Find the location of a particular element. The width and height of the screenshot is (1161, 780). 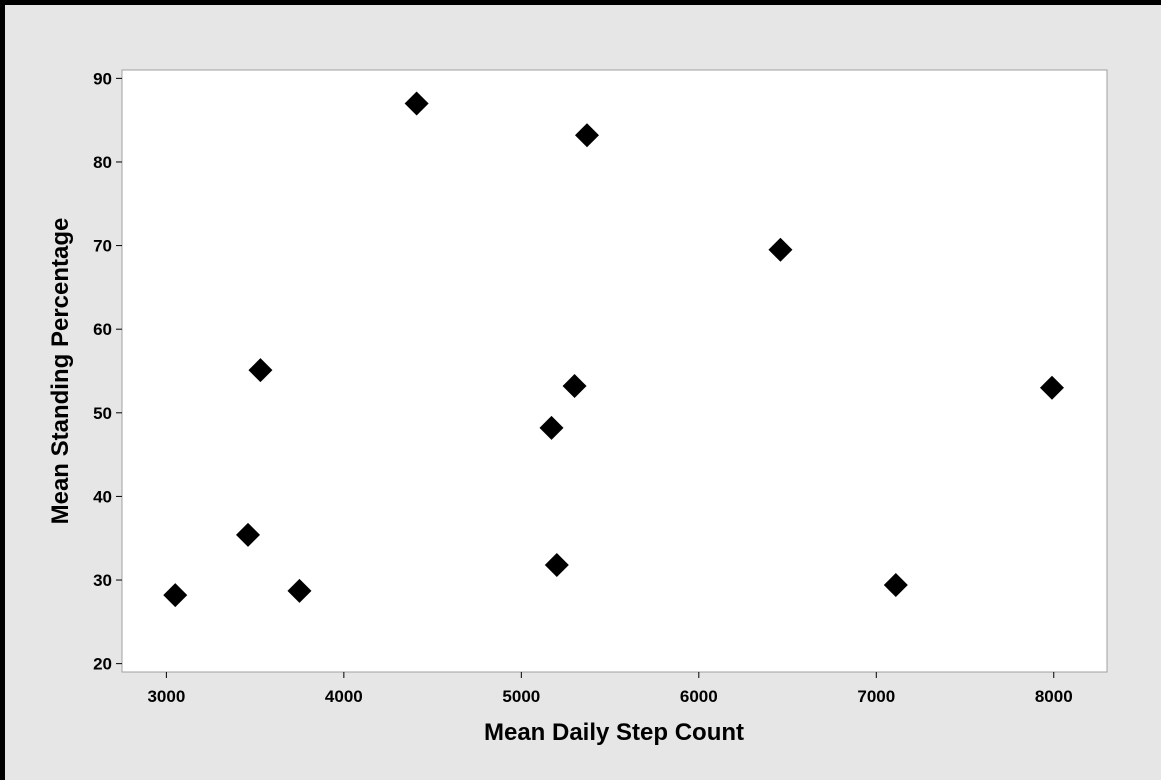

y-tick-label: 20 is located at coordinates (102, 664).